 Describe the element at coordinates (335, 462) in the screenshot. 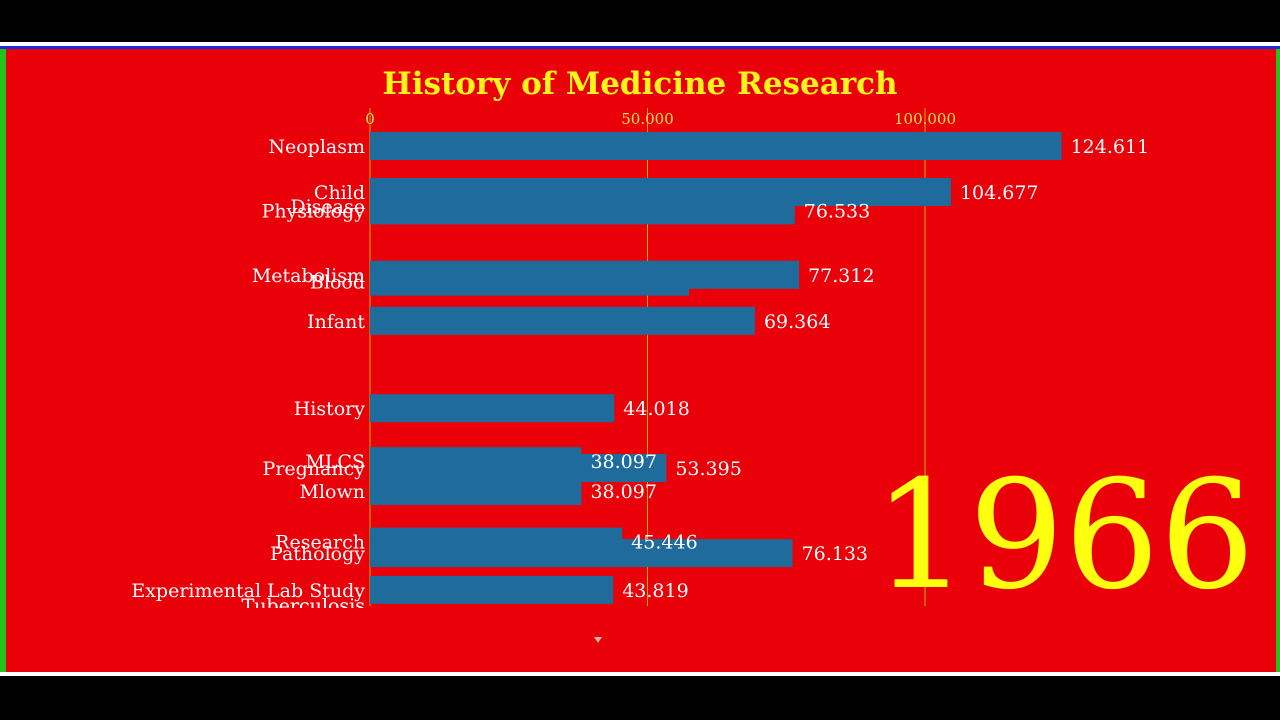

I see `category-label: MLCS` at that location.